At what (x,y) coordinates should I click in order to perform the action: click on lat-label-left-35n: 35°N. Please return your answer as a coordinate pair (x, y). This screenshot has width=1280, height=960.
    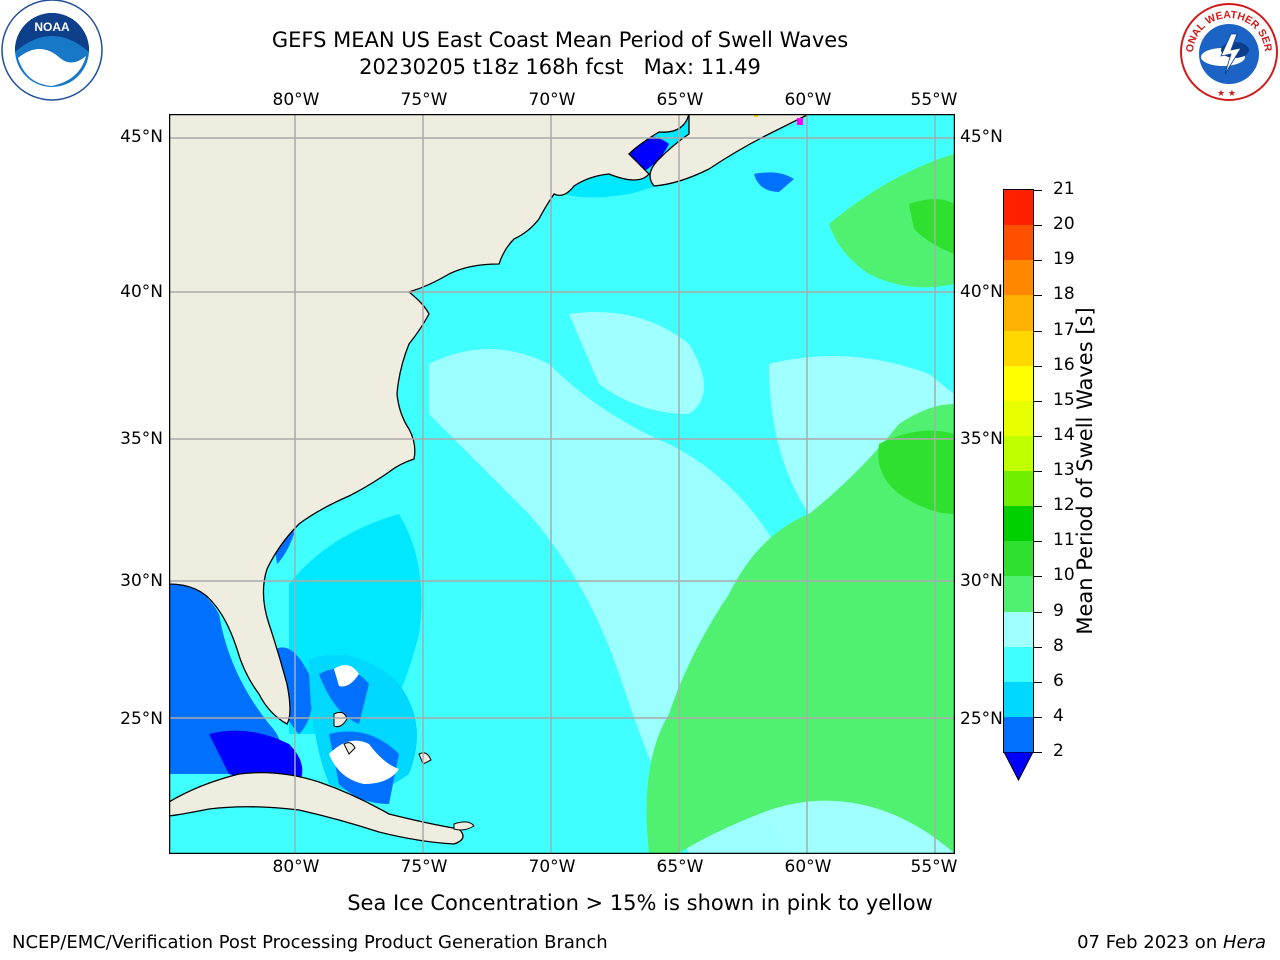
    Looking at the image, I should click on (141, 439).